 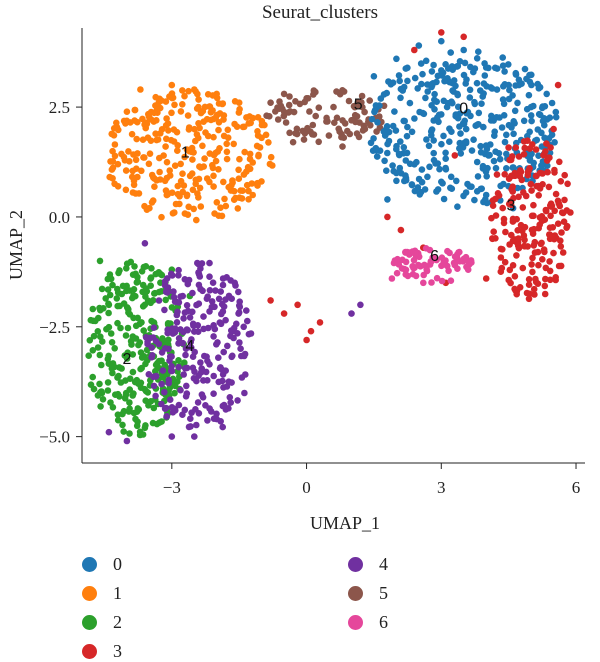 I want to click on x-tick-label: 6, so click(x=576, y=487).